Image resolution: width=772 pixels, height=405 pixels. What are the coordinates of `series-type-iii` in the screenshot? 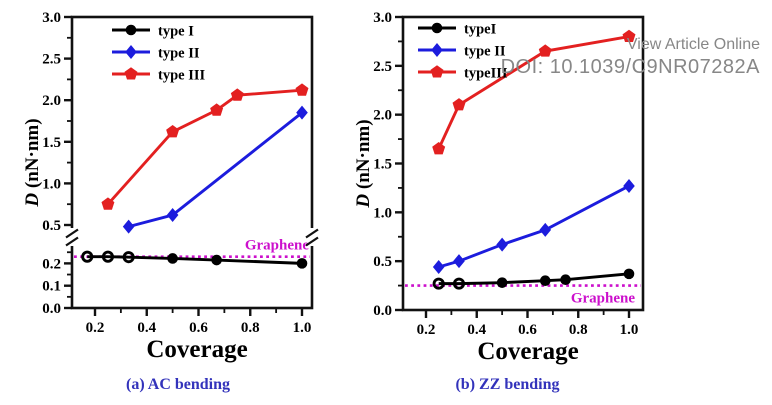 It's located at (205, 146).